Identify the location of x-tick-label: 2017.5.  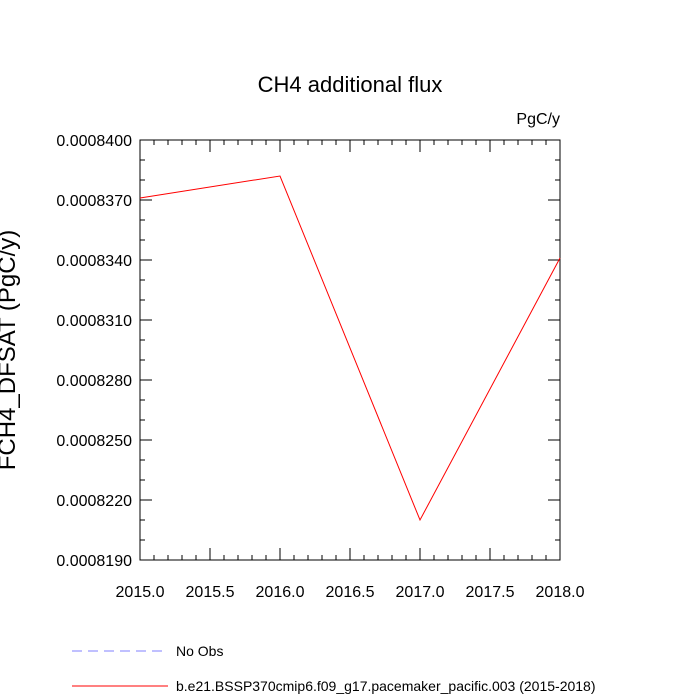
(490, 592).